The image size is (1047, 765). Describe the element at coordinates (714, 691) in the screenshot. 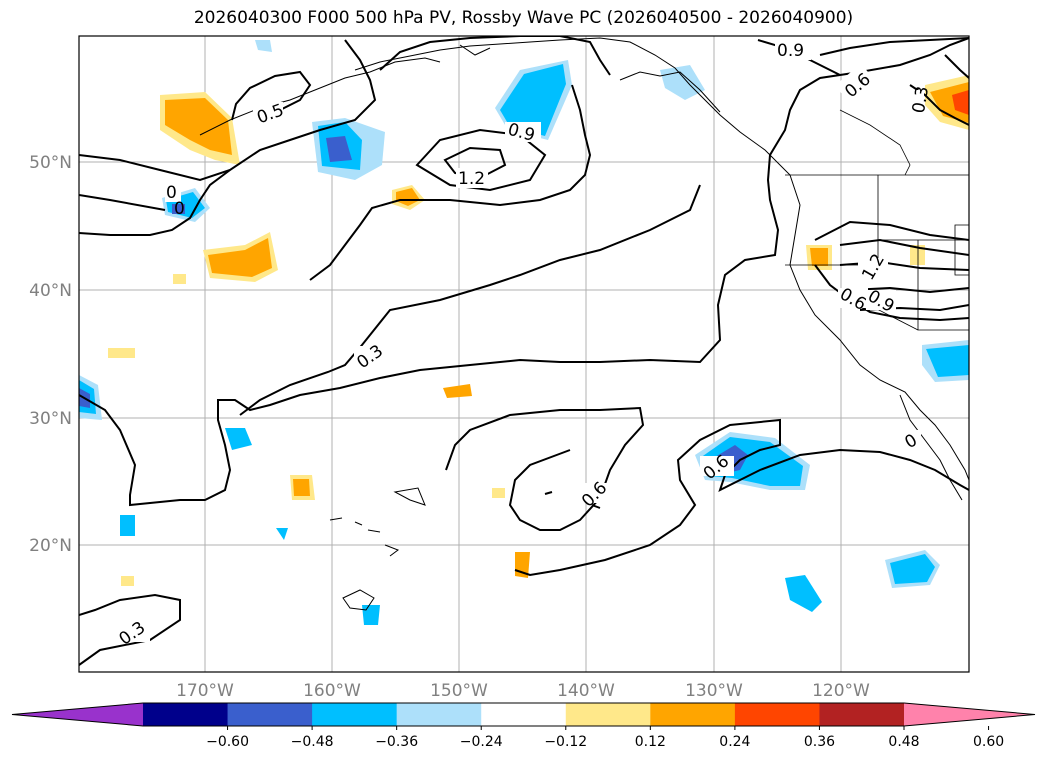

I see `lon-label-130w: 130°W` at that location.